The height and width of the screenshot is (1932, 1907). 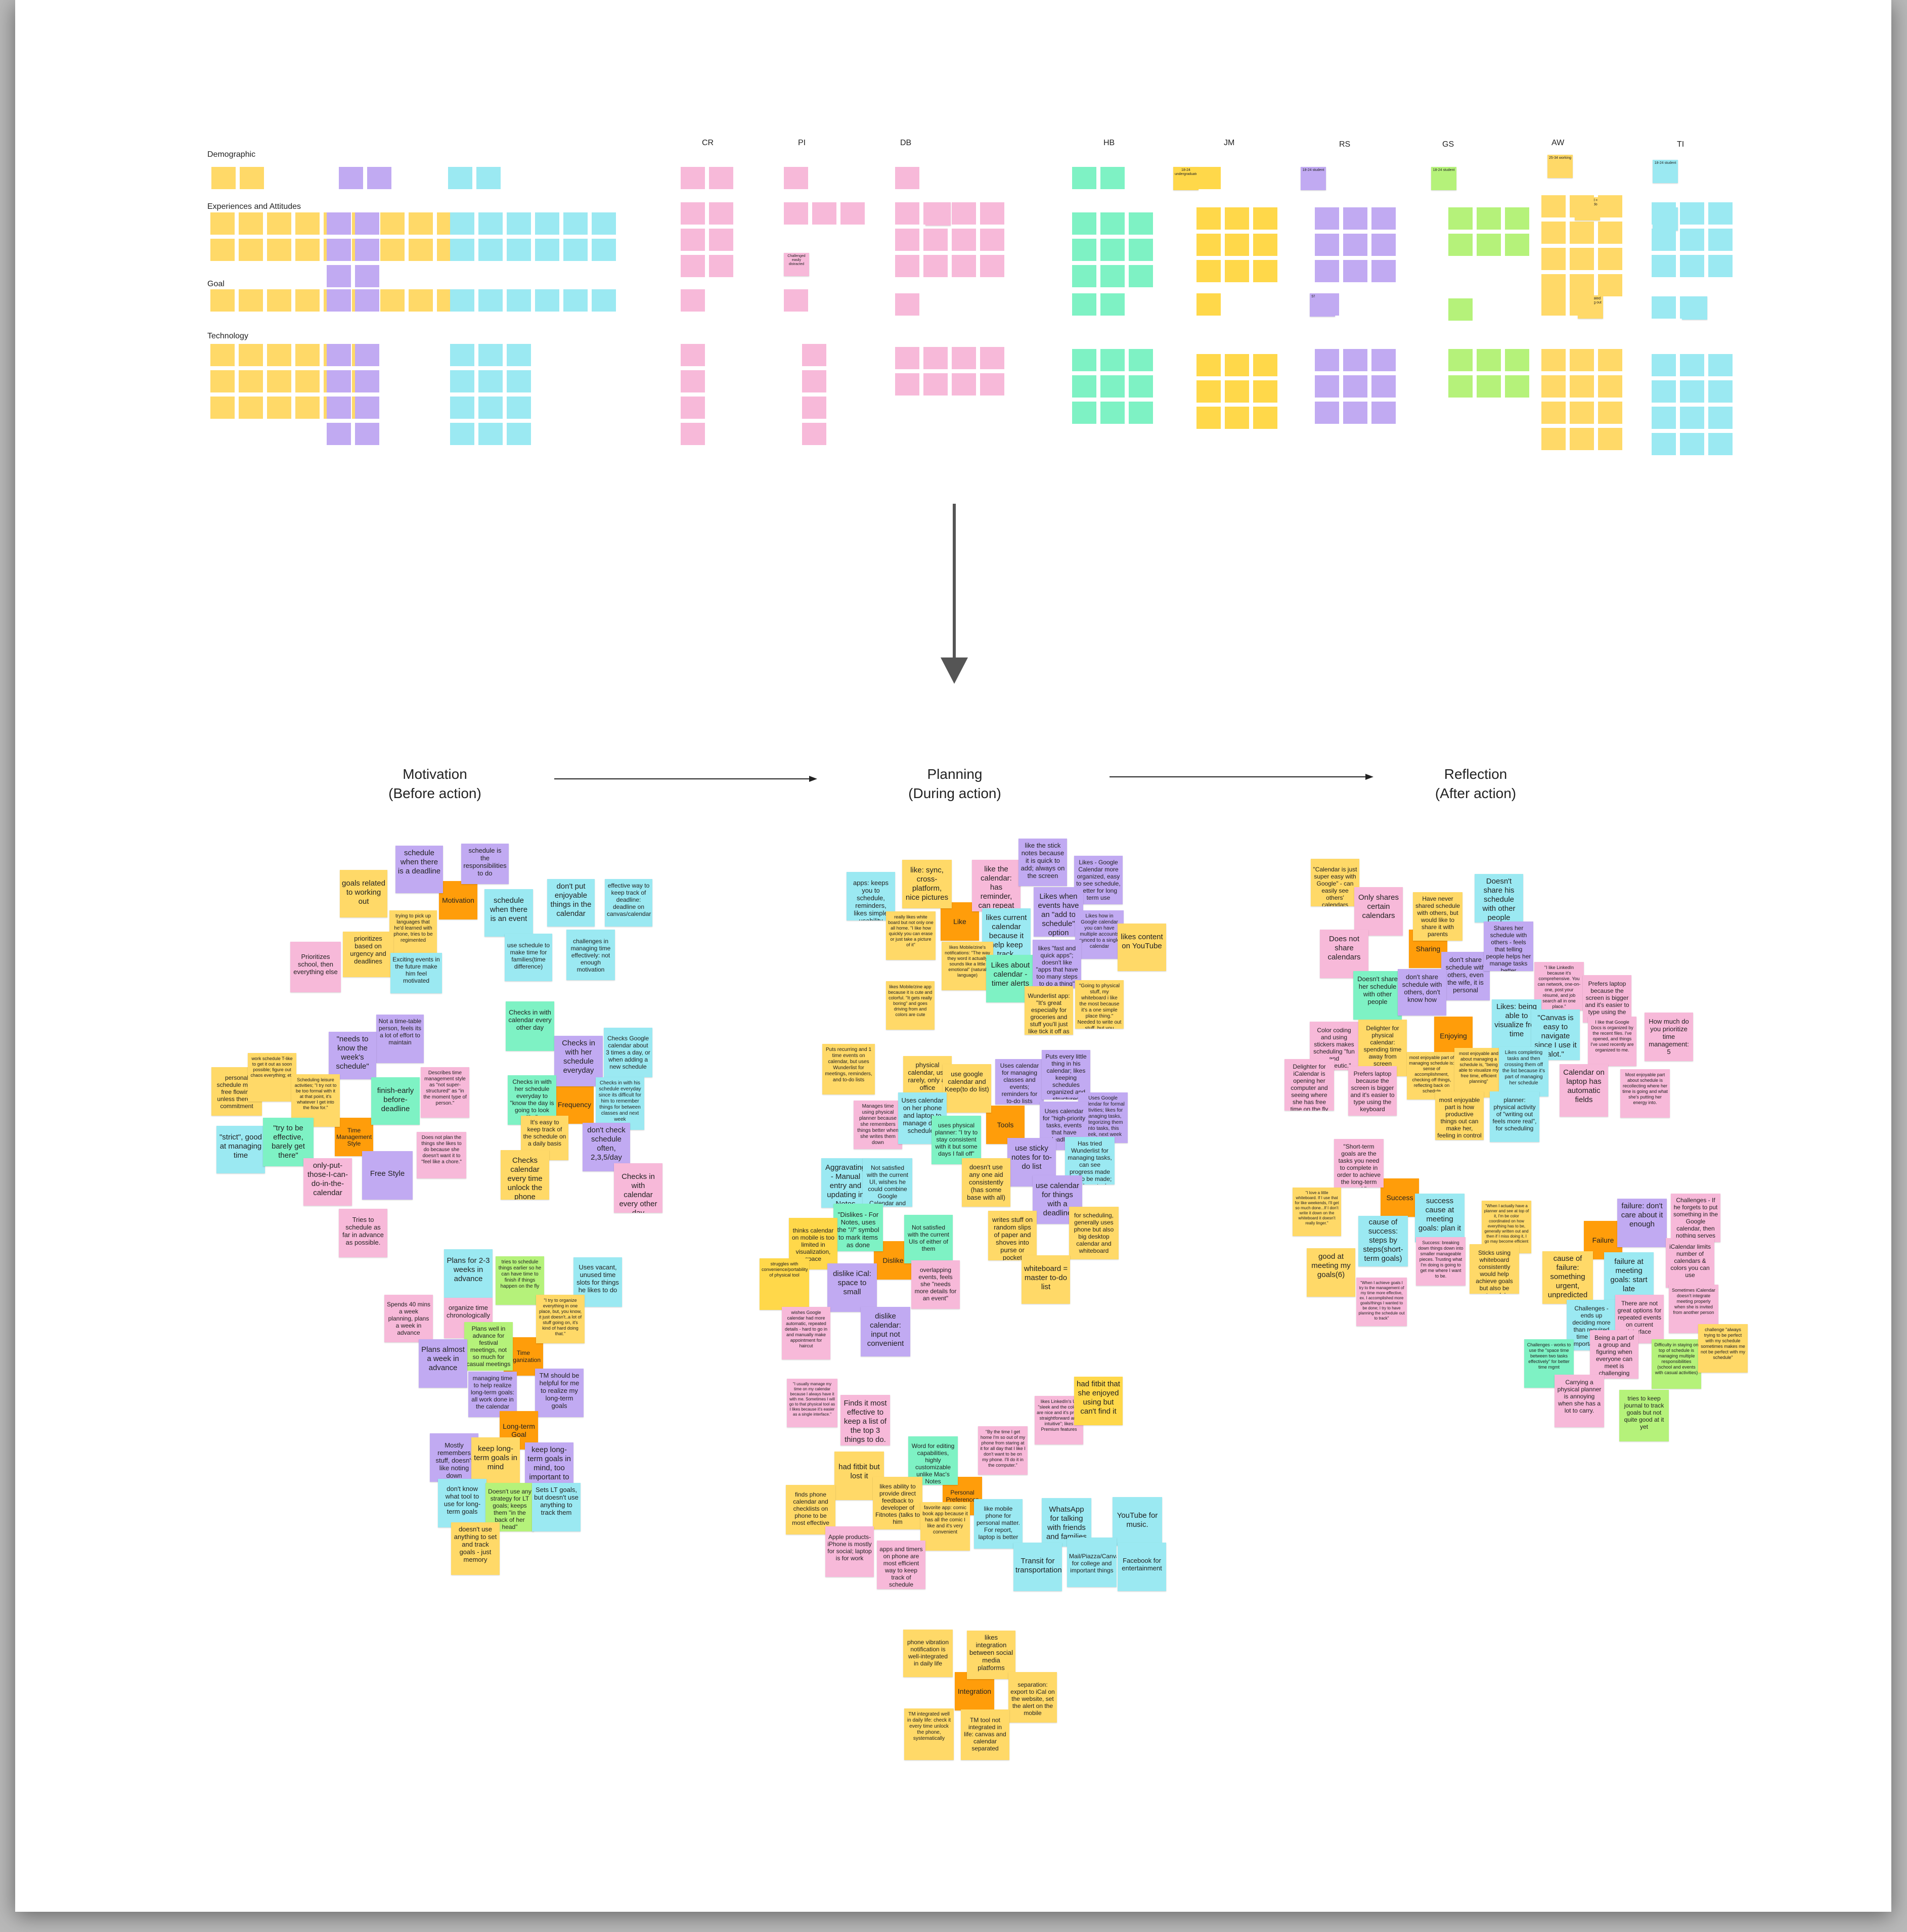 What do you see at coordinates (1642, 1223) in the screenshot?
I see `sticky-note: failure: don't care about it enough` at bounding box center [1642, 1223].